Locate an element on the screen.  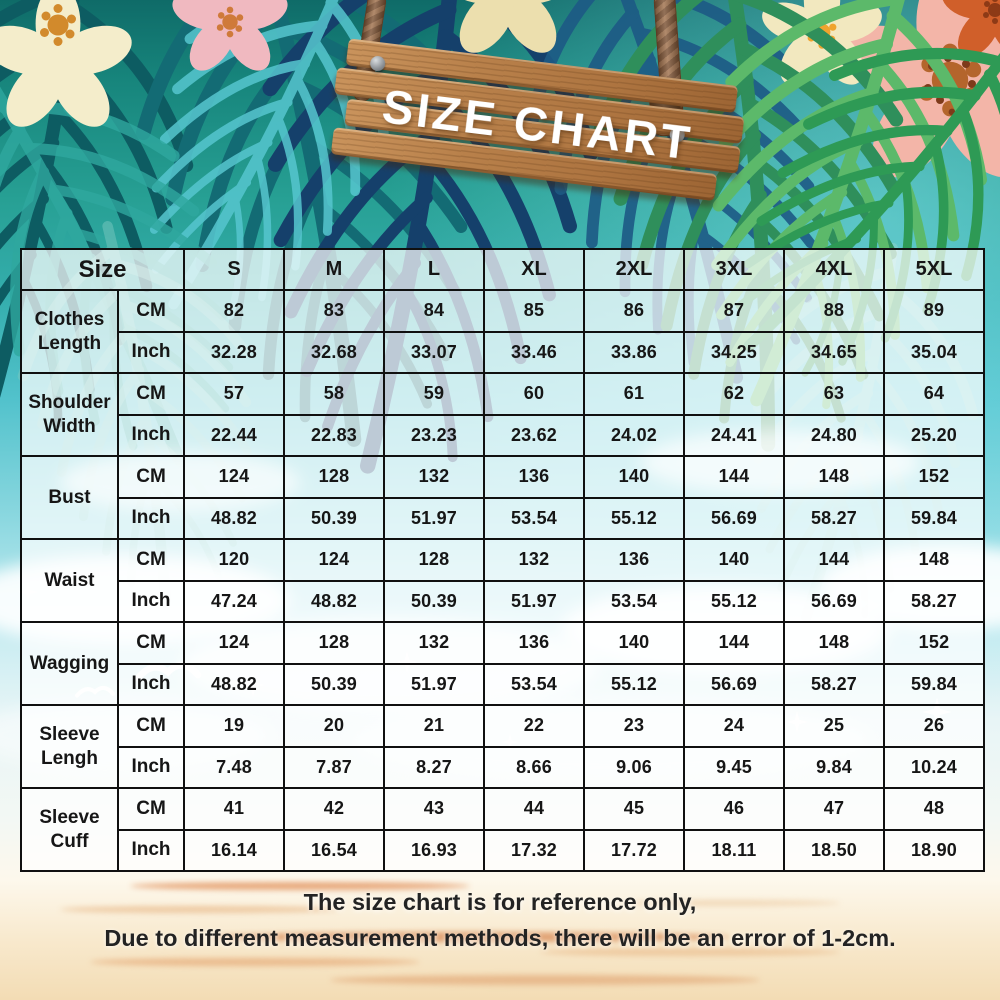
value-cell: 89 is located at coordinates (934, 311).